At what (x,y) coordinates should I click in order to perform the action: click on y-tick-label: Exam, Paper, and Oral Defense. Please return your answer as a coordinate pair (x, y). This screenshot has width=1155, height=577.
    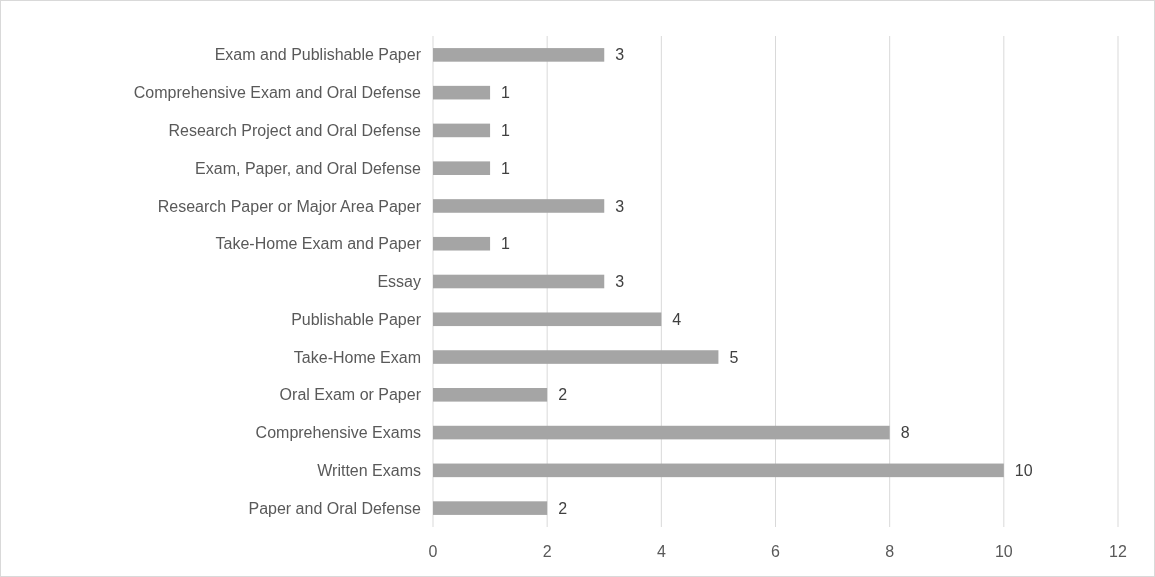
    Looking at the image, I should click on (308, 168).